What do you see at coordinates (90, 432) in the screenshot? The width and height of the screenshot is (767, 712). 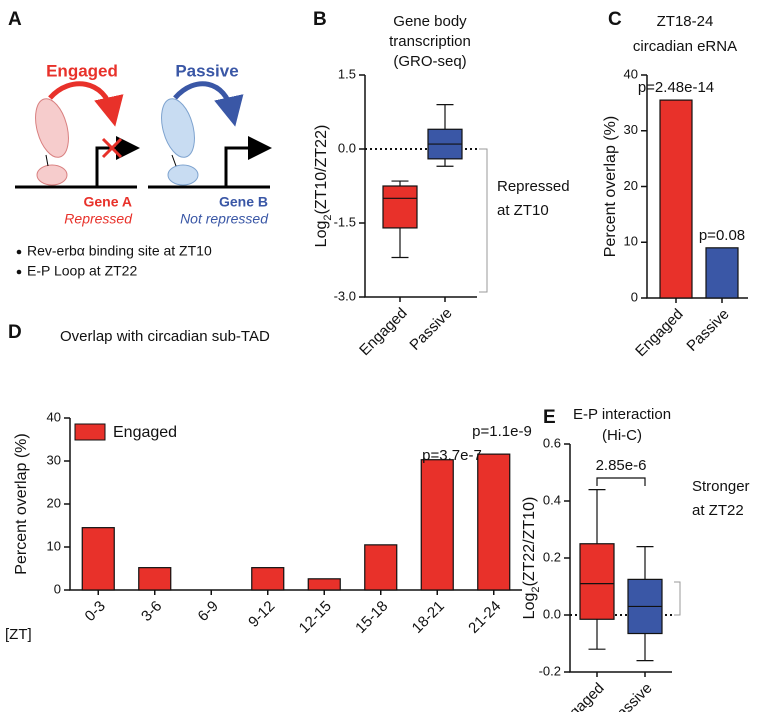 I see `legend-swatch` at bounding box center [90, 432].